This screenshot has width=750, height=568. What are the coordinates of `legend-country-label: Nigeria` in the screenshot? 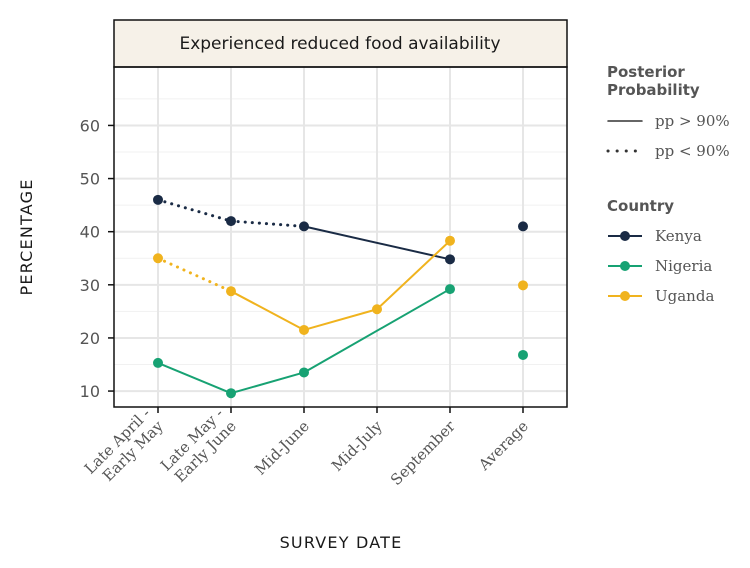 It's located at (683, 266).